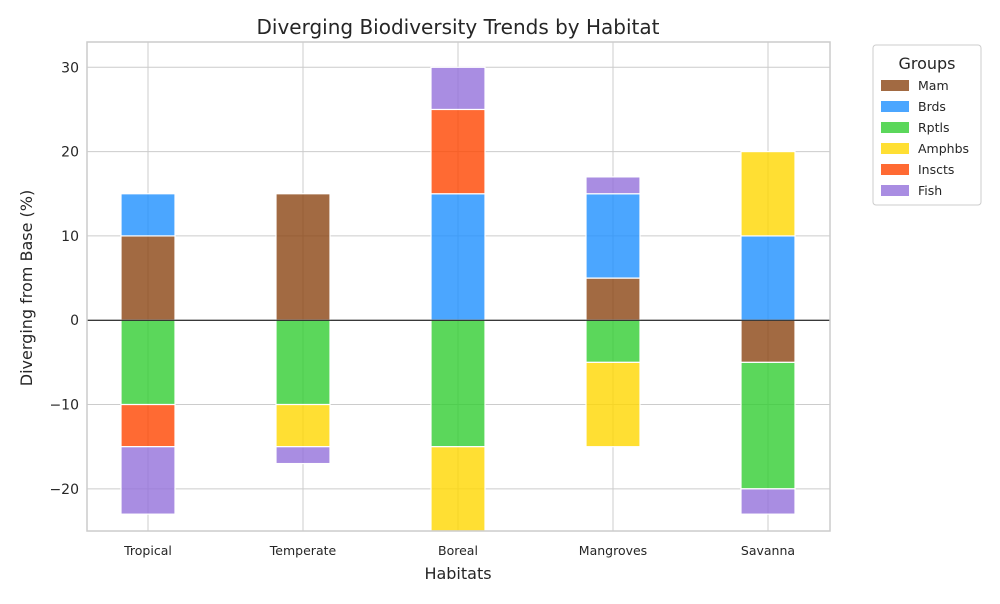  What do you see at coordinates (768, 550) in the screenshot?
I see `x-tick-label: Savanna` at bounding box center [768, 550].